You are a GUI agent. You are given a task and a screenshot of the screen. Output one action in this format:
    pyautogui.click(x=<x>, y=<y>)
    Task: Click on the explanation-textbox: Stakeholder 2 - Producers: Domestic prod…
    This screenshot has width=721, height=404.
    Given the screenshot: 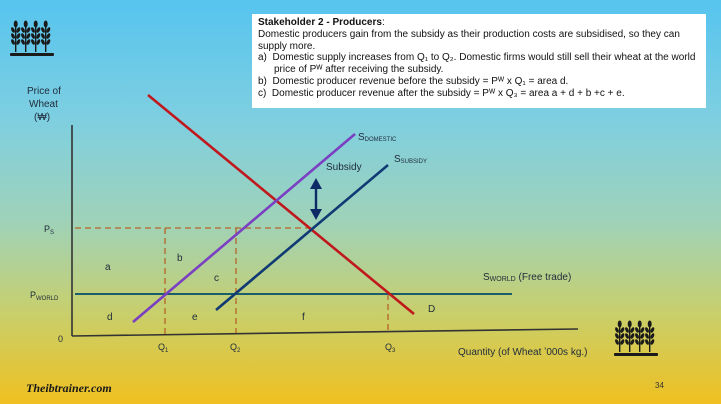 What is the action you would take?
    pyautogui.click(x=479, y=61)
    